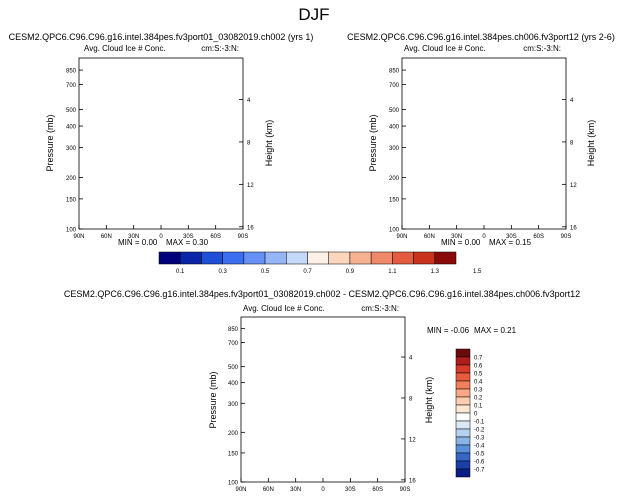 The image size is (628, 500). What do you see at coordinates (510, 242) in the screenshot?
I see `panel-top-right-max: MAX = 0.15` at bounding box center [510, 242].